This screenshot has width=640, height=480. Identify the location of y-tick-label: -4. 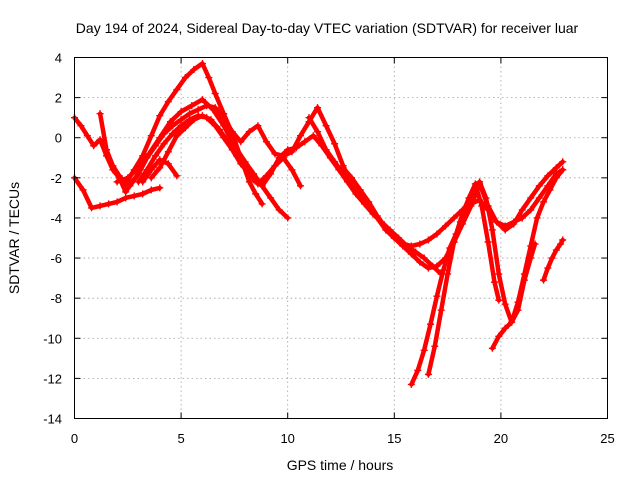
(56, 218).